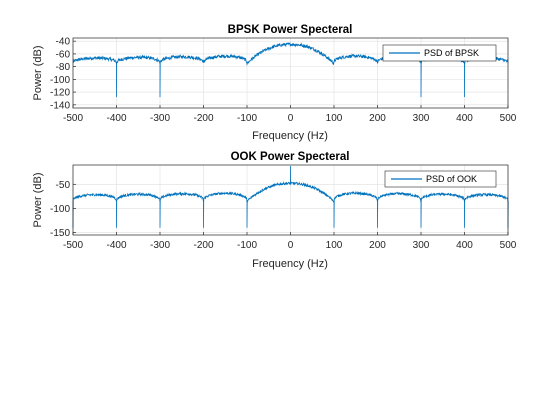  What do you see at coordinates (60, 105) in the screenshot?
I see `y-tick-label: -140` at bounding box center [60, 105].